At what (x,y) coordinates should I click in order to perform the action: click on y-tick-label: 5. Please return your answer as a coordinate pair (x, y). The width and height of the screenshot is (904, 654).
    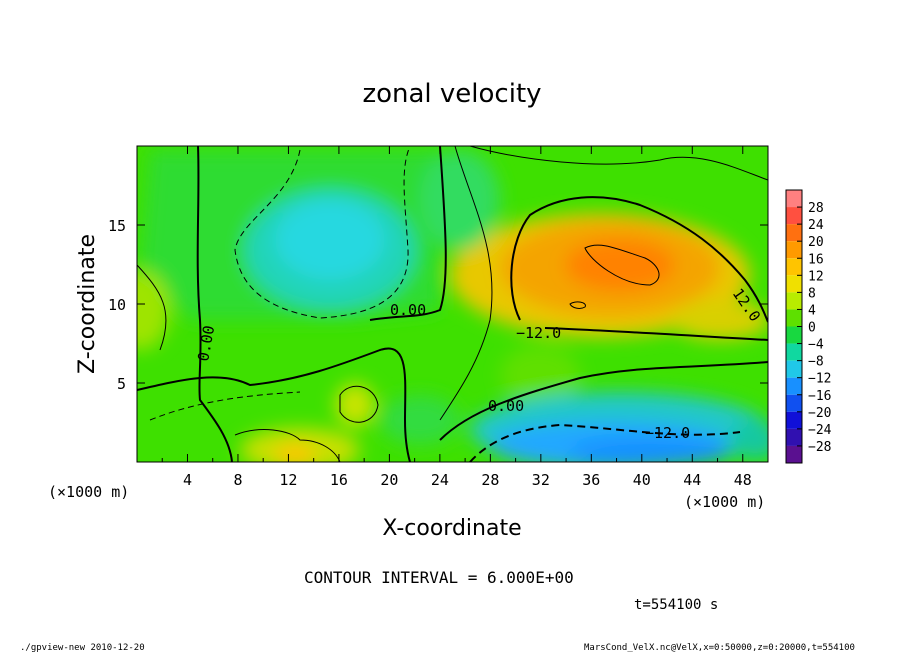
    Looking at the image, I should click on (121, 384).